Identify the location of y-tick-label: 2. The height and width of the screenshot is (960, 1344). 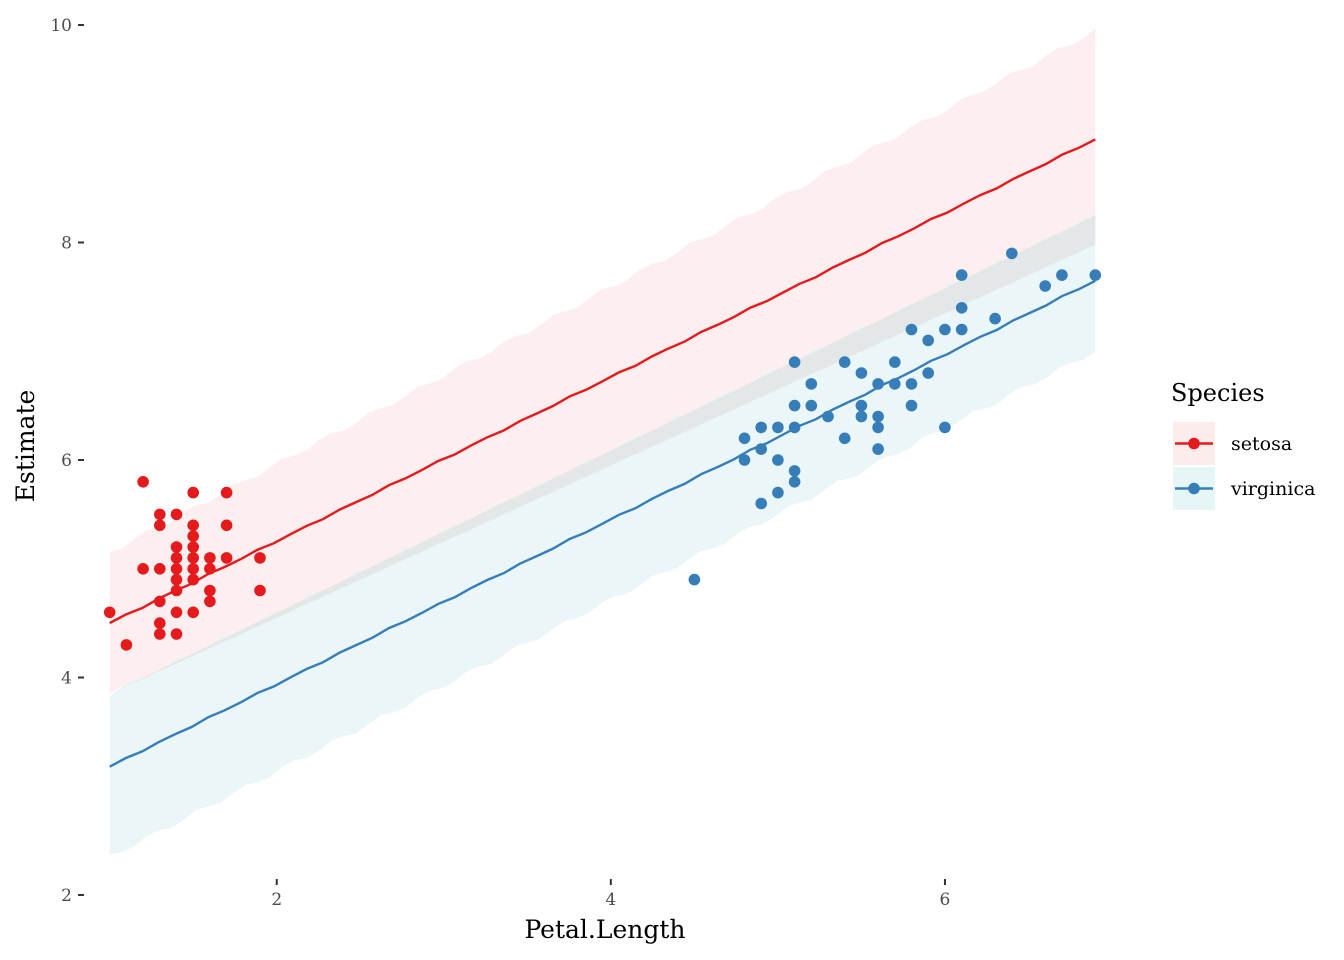
(66, 896).